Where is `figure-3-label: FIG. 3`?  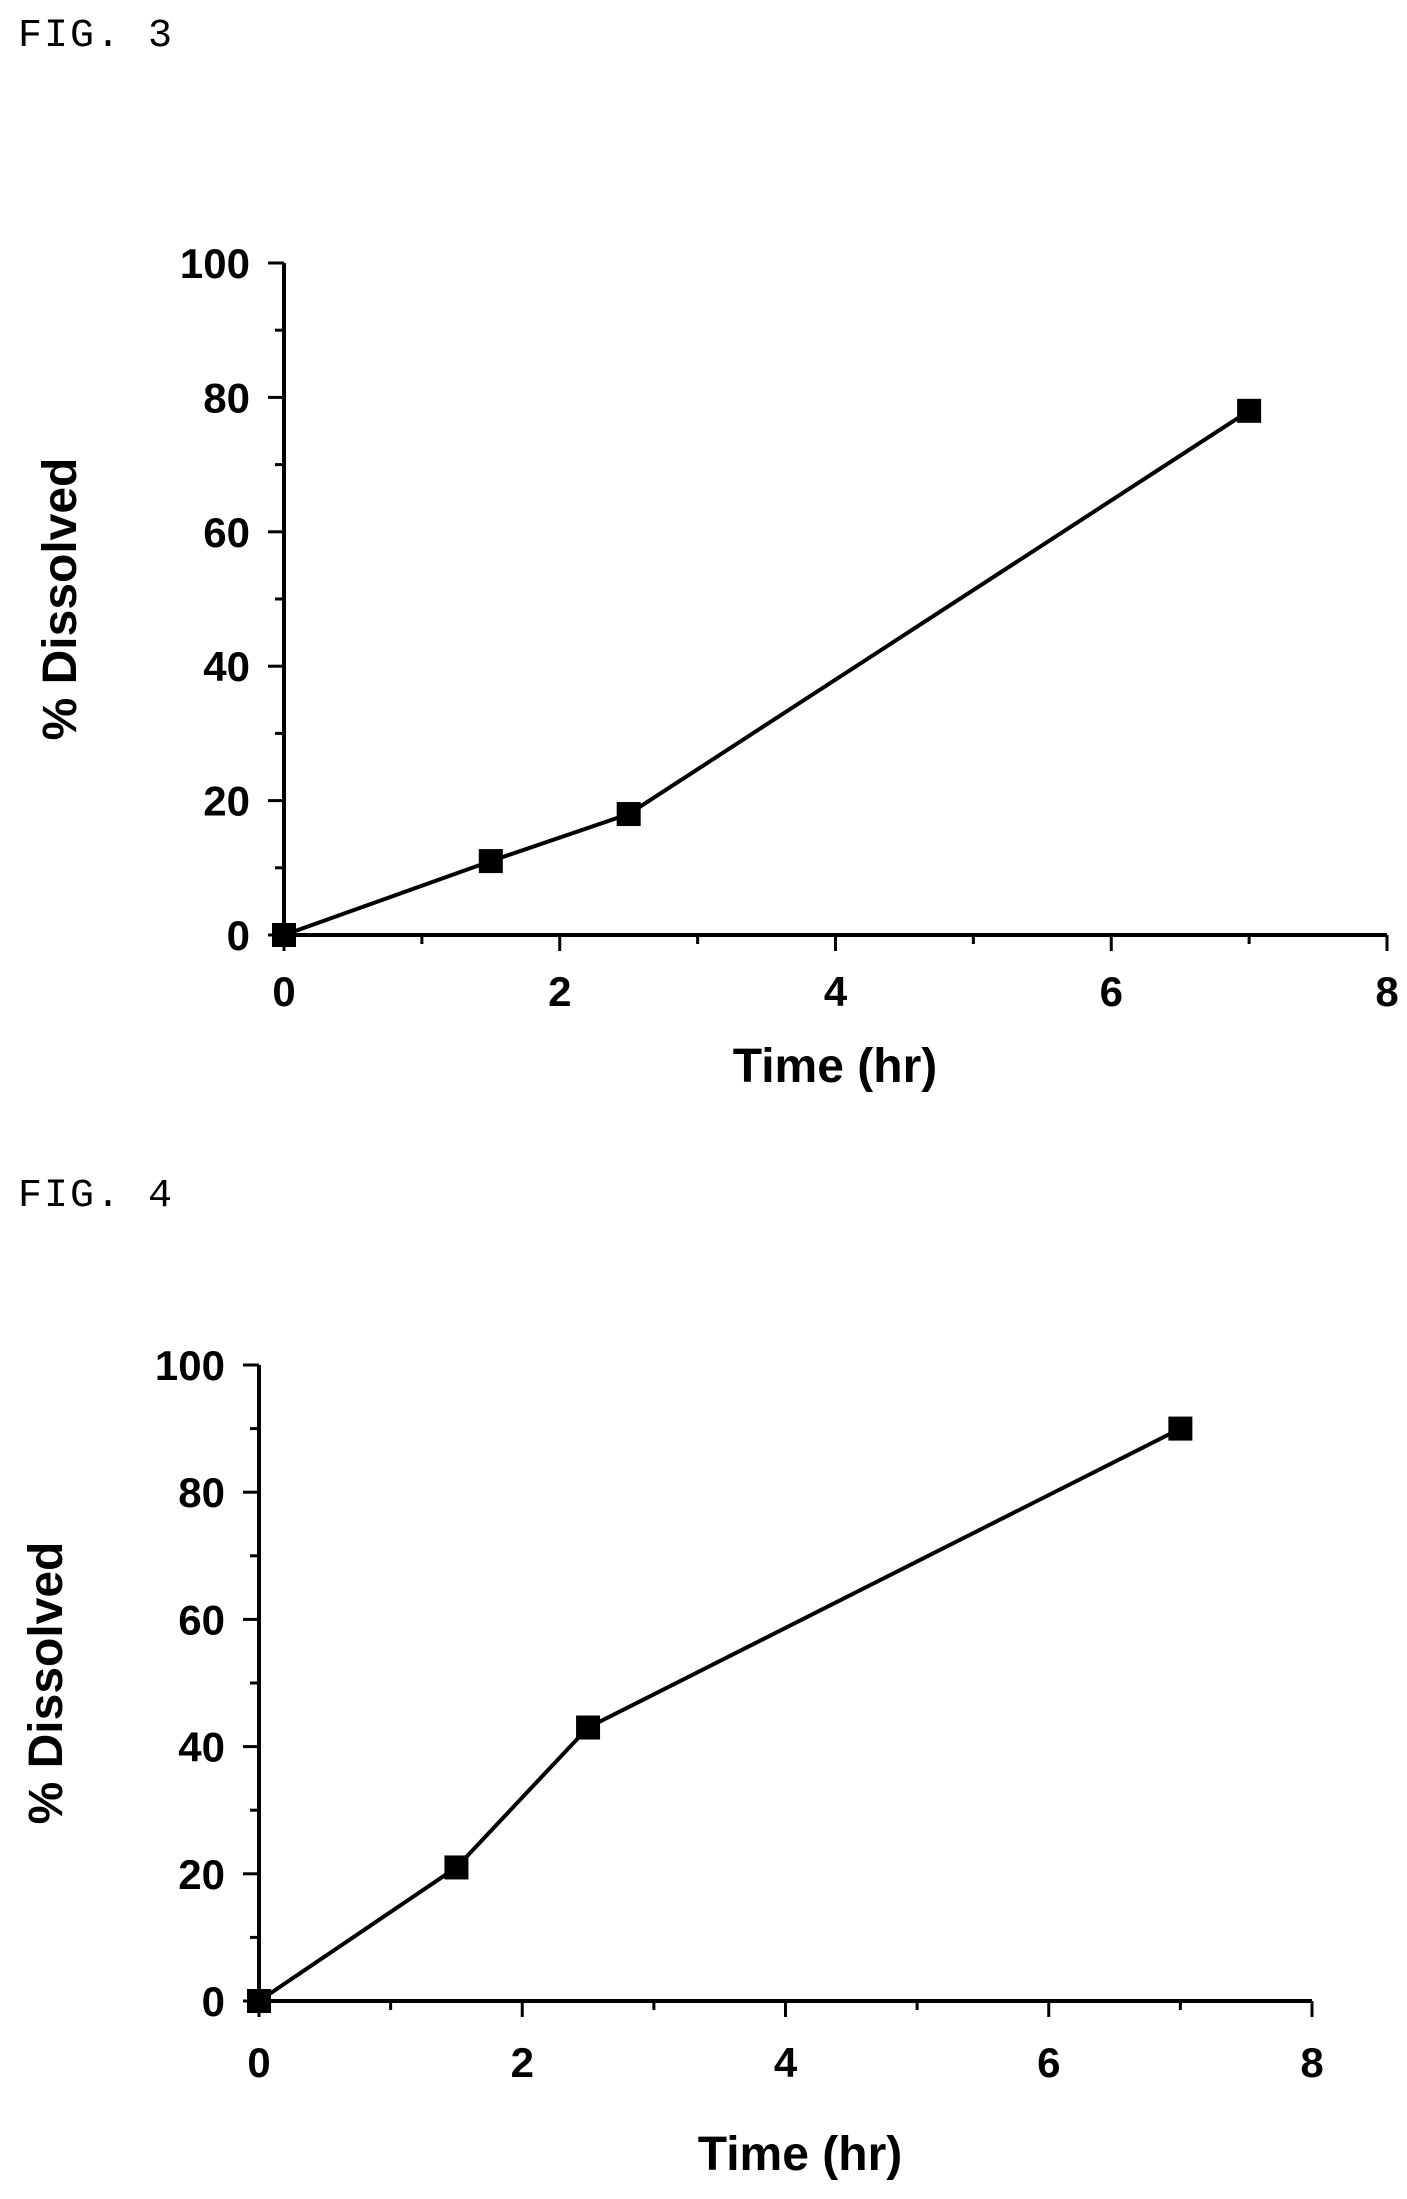 figure-3-label: FIG. 3 is located at coordinates (96, 36).